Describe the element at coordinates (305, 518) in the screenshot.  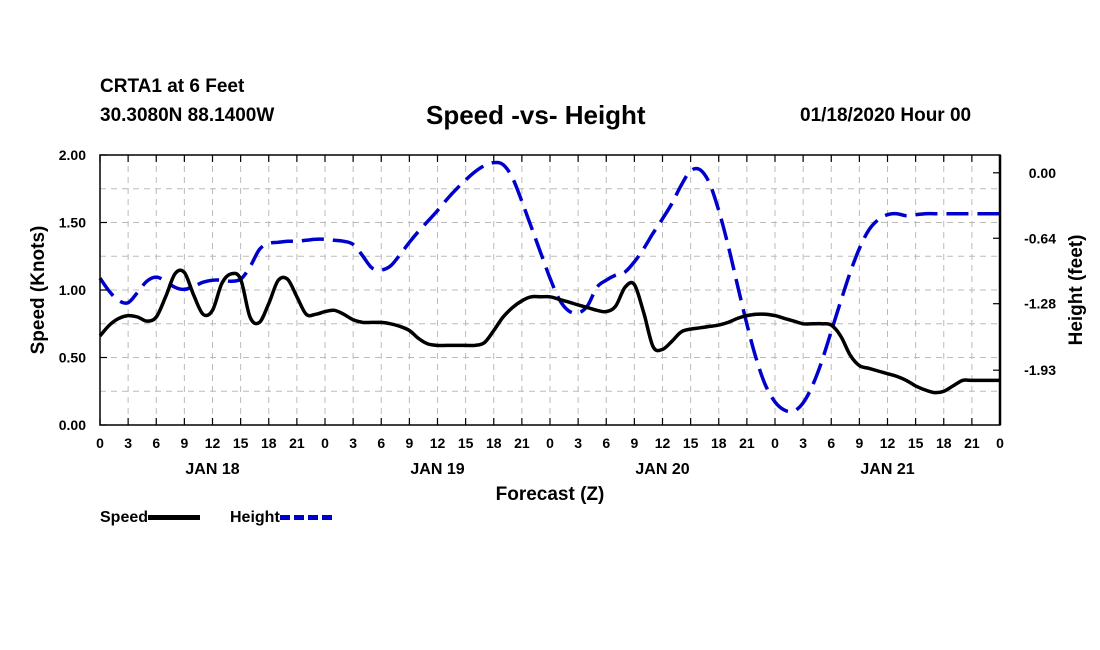
I see `legend-height-swatch` at that location.